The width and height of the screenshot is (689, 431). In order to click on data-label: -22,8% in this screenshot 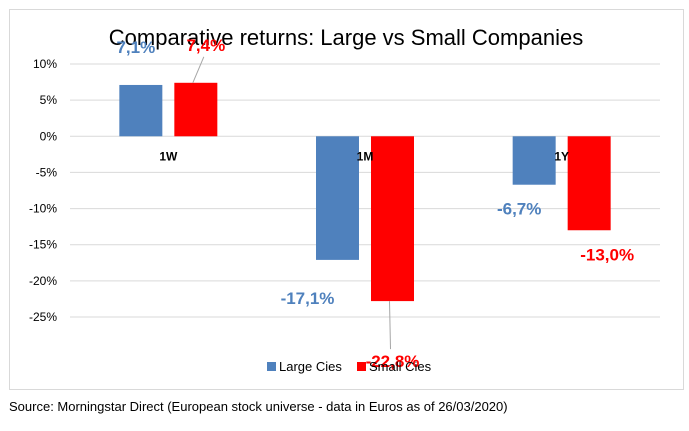, I will do `click(393, 361)`.